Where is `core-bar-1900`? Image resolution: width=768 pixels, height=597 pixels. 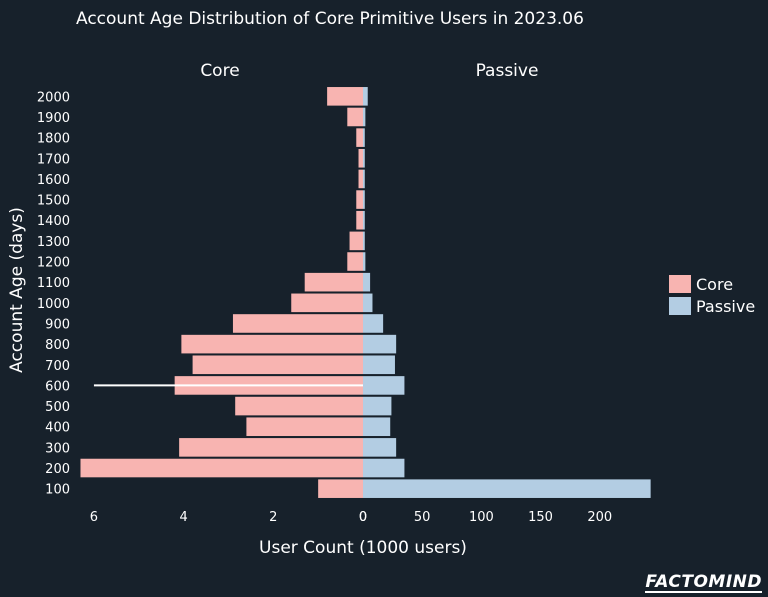 core-bar-1900 is located at coordinates (355, 117).